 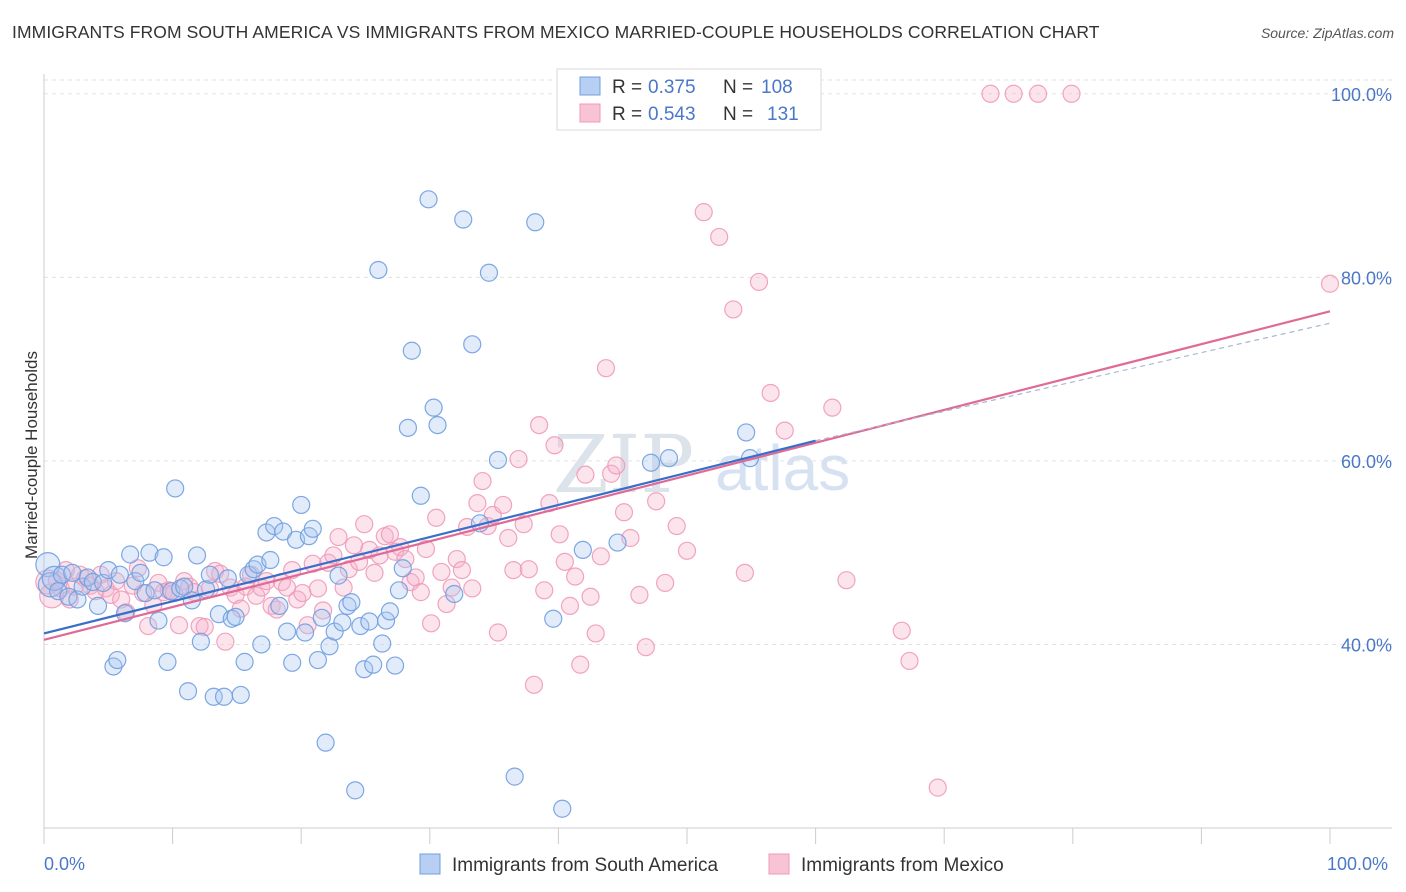 I want to click on x-tick-label-min: 0.0%, so click(x=64, y=864).